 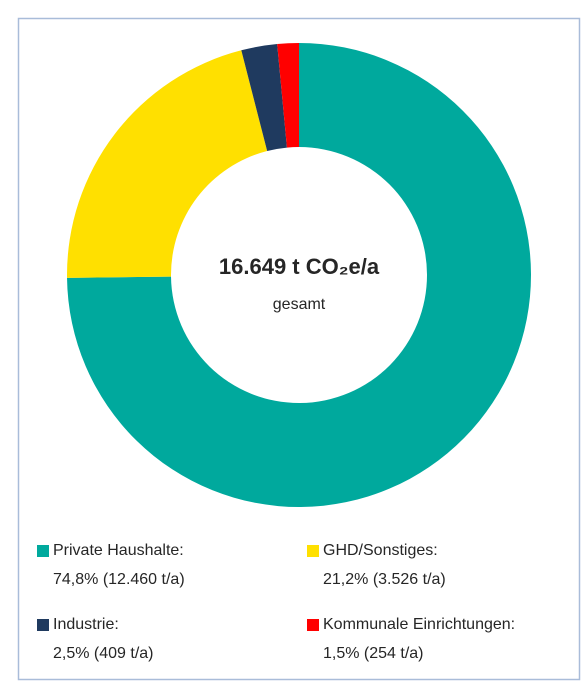 What do you see at coordinates (419, 624) in the screenshot?
I see `legend-label: Kommunale Einrichtungen:` at bounding box center [419, 624].